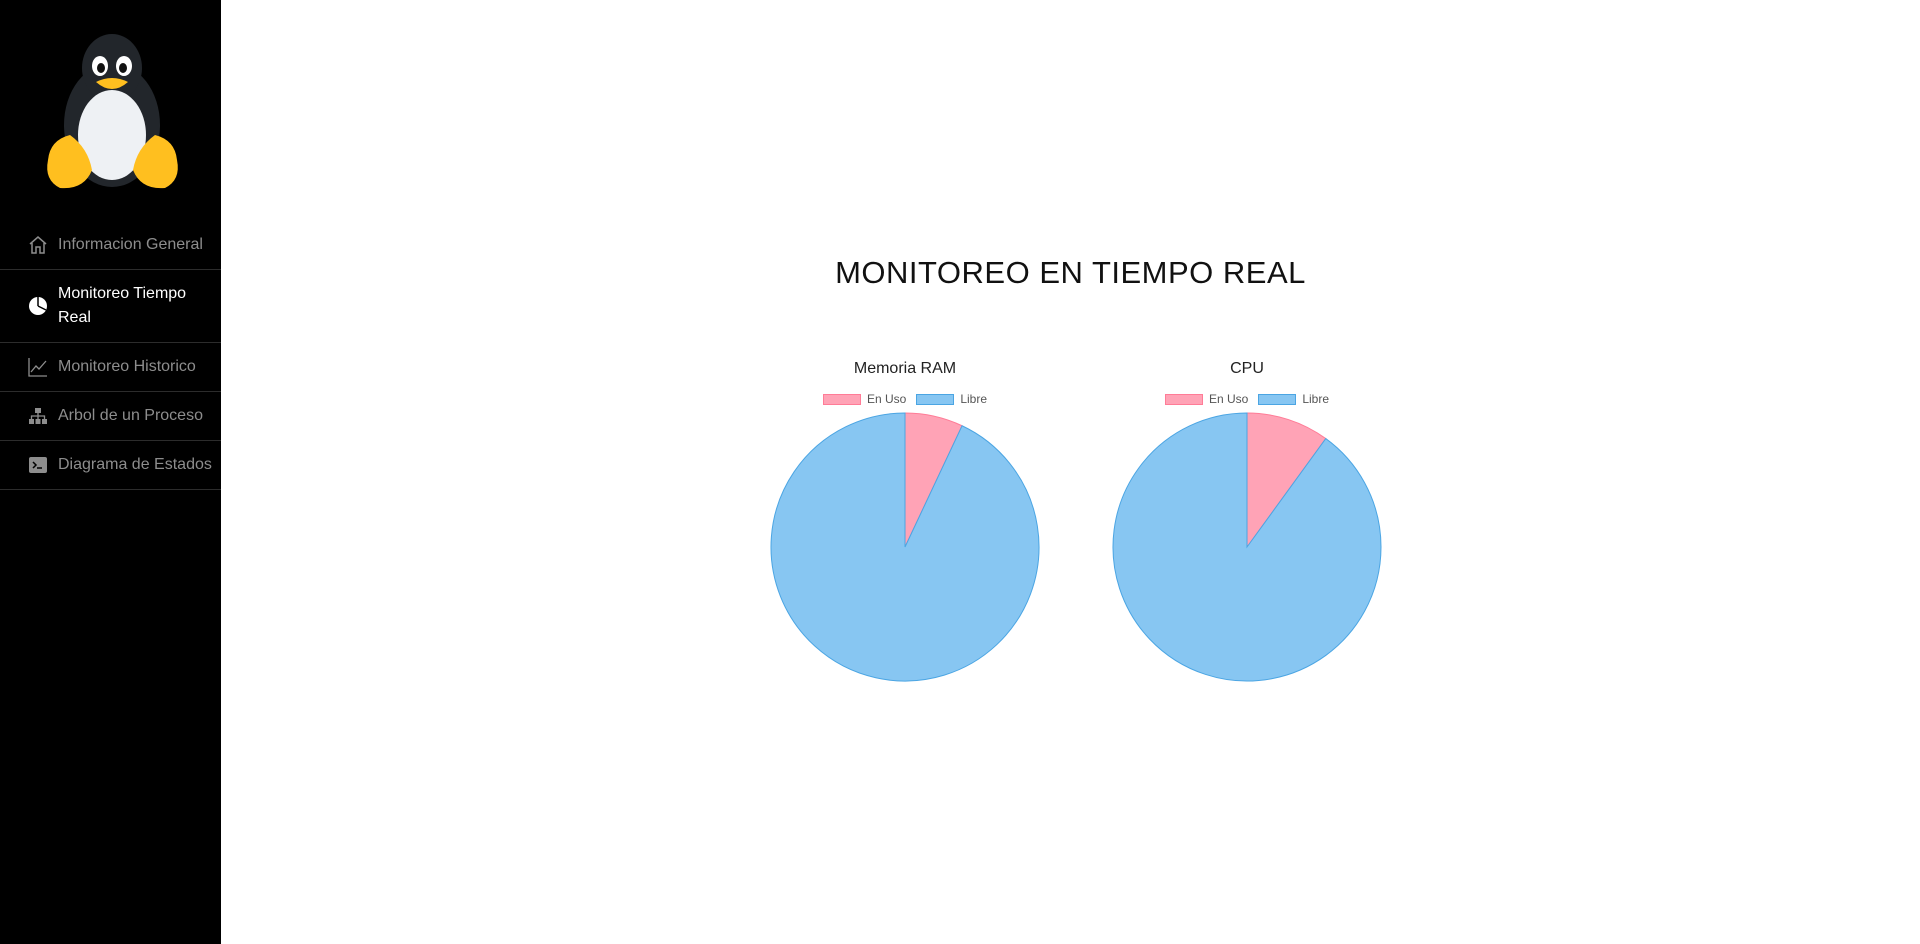 The height and width of the screenshot is (944, 1920). What do you see at coordinates (905, 368) in the screenshot?
I see `chart-title: Memoria RAM` at bounding box center [905, 368].